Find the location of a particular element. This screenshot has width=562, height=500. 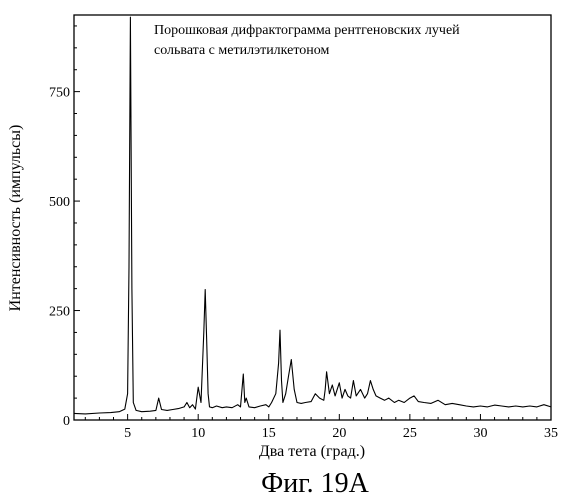

annotation-line-2: сольвата с метилэтилкетоном is located at coordinates (241, 50).